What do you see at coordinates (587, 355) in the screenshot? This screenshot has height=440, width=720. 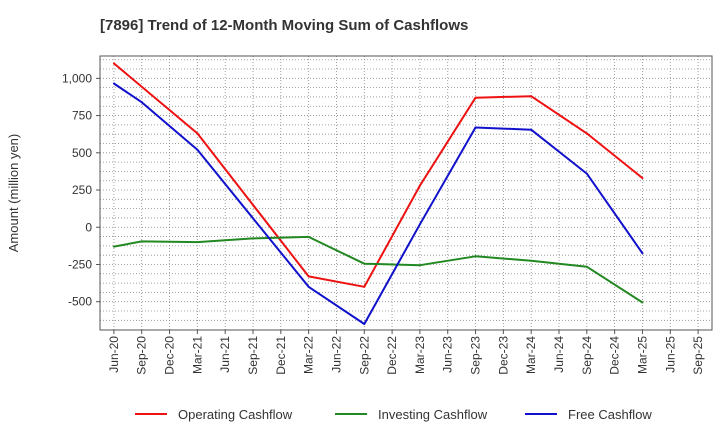 I see `x-tick-label: Sep-24` at bounding box center [587, 355].